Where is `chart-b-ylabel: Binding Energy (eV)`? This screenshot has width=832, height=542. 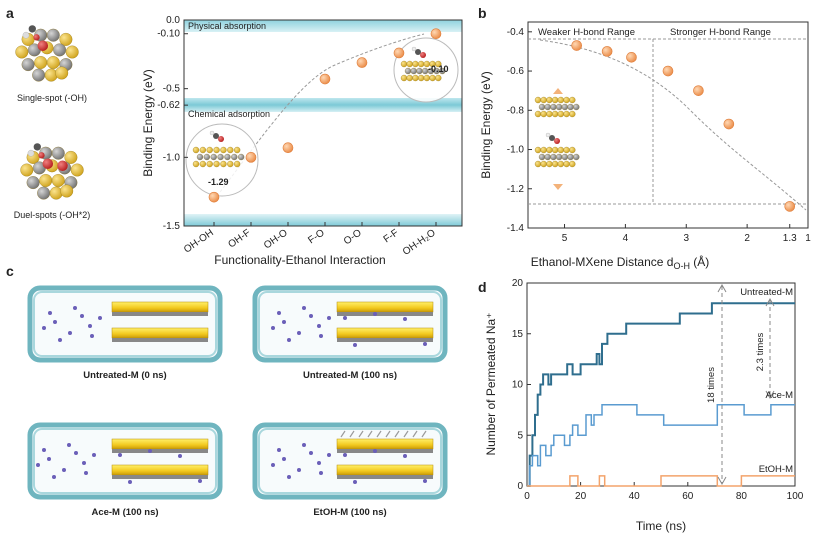
chart-b-ylabel: Binding Energy (eV) is located at coordinates (486, 124).